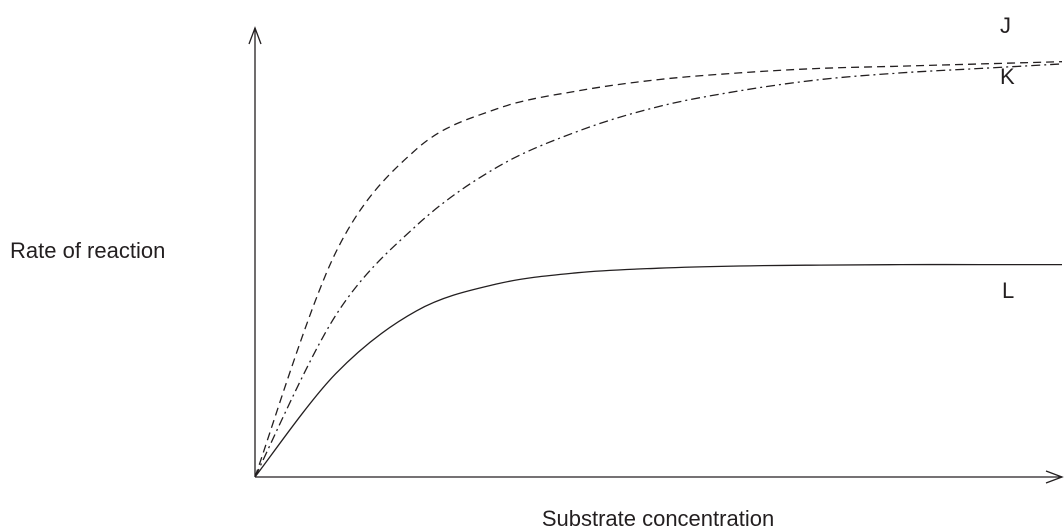  Describe the element at coordinates (255, 35) in the screenshot. I see `y-axis-arrowhead` at that location.